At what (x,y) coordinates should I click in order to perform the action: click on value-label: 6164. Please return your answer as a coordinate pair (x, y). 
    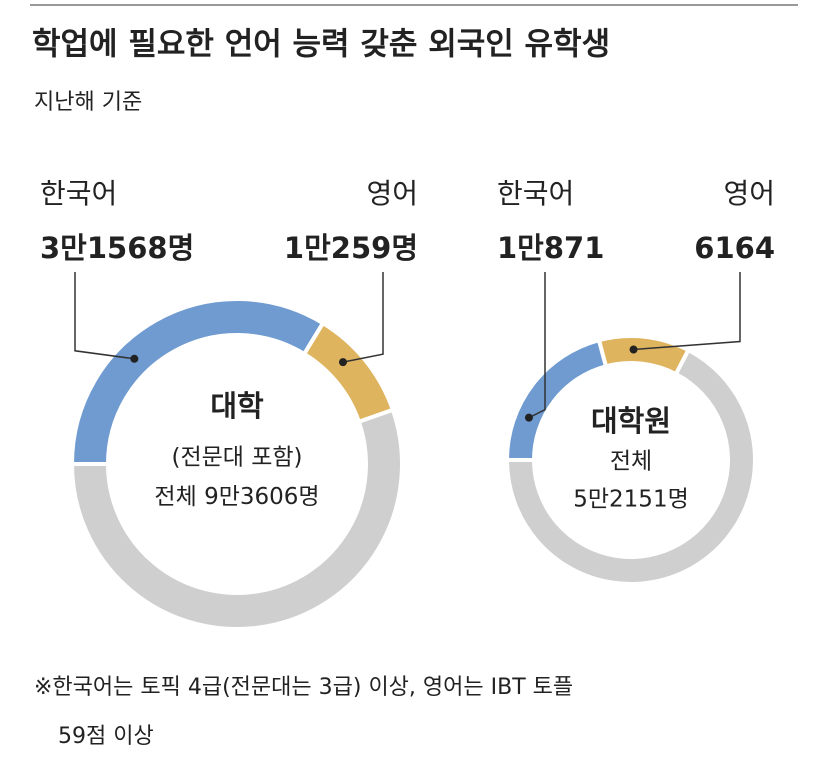
    Looking at the image, I should click on (734, 248).